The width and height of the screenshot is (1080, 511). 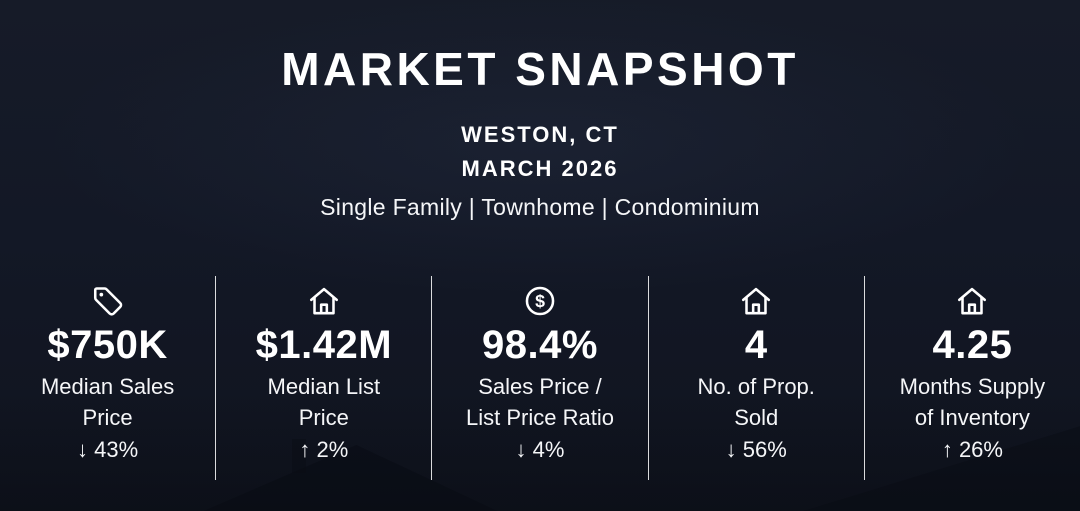 What do you see at coordinates (972, 450) in the screenshot?
I see `stat-change: ↑ 26%` at bounding box center [972, 450].